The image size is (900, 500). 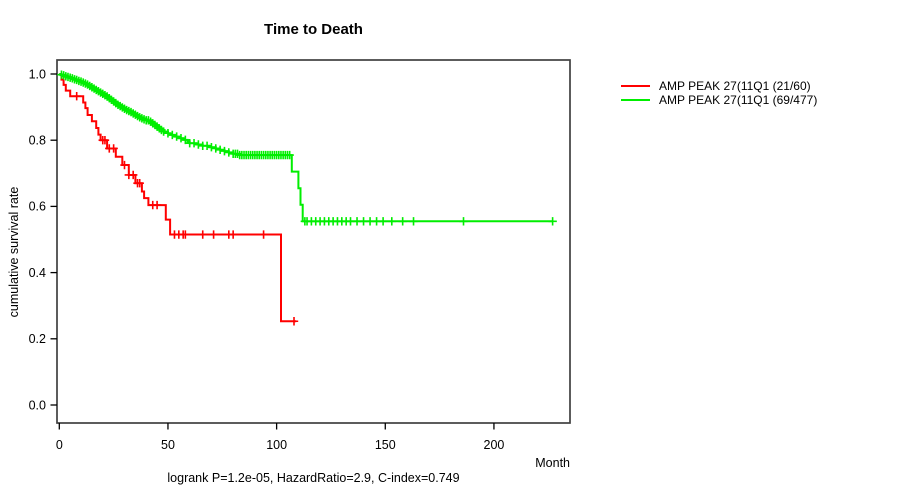 I want to click on legend-item-group2: AMP PEAK 27(11Q1 (69/477), so click(x=719, y=100).